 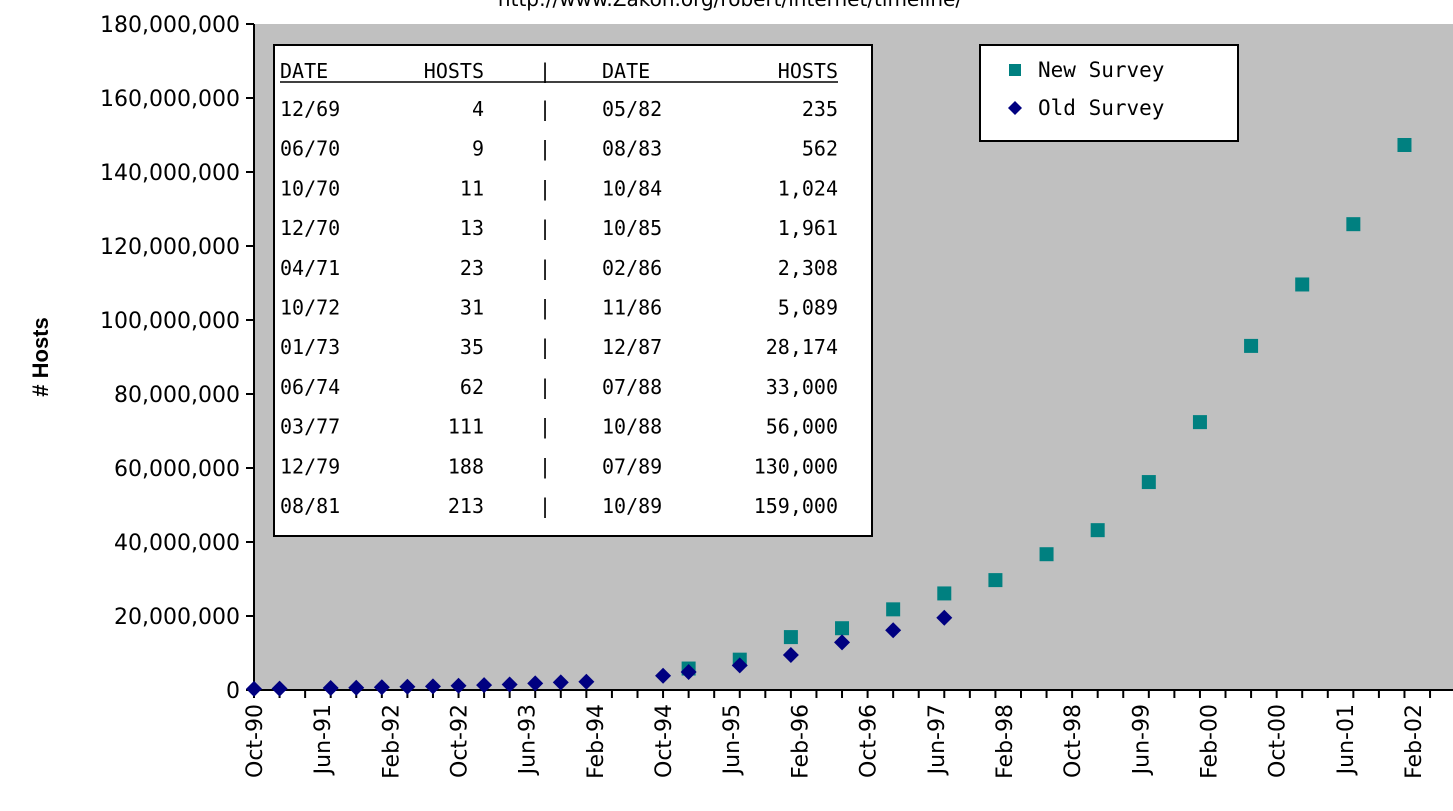 I want to click on inset-table-cell: 23, so click(x=472, y=268).